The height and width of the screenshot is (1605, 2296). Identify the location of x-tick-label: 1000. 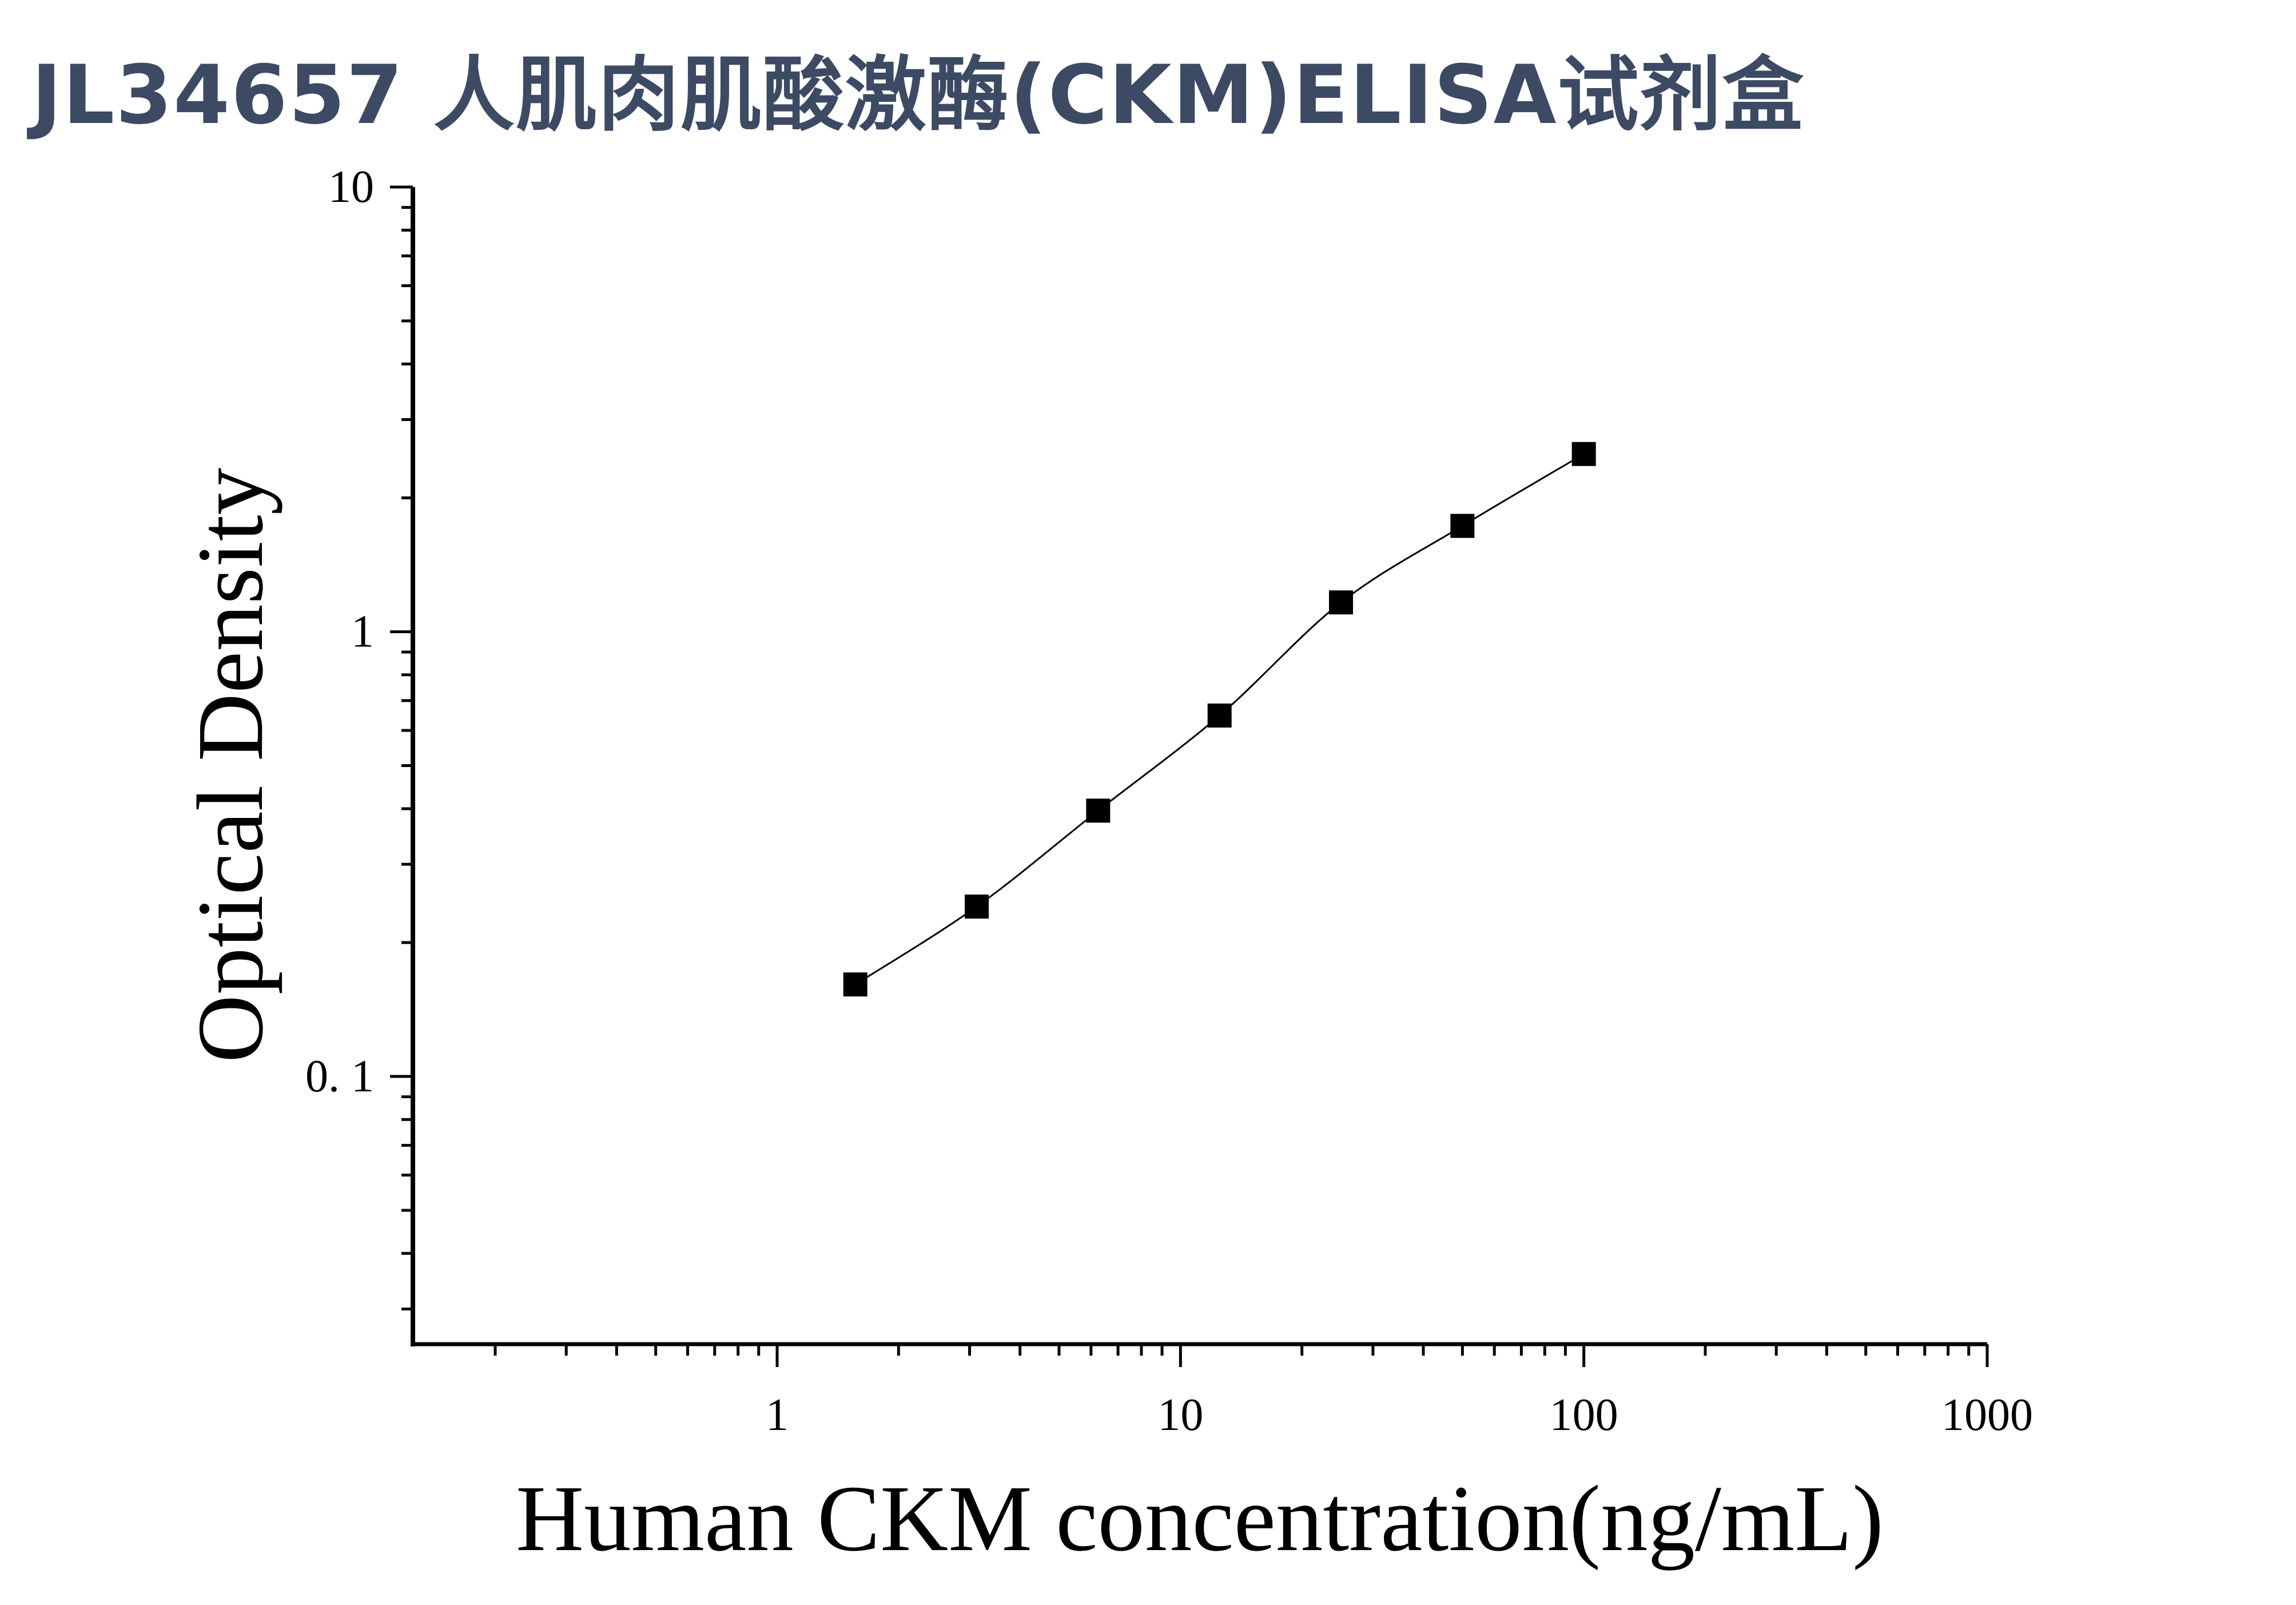
(1987, 1415).